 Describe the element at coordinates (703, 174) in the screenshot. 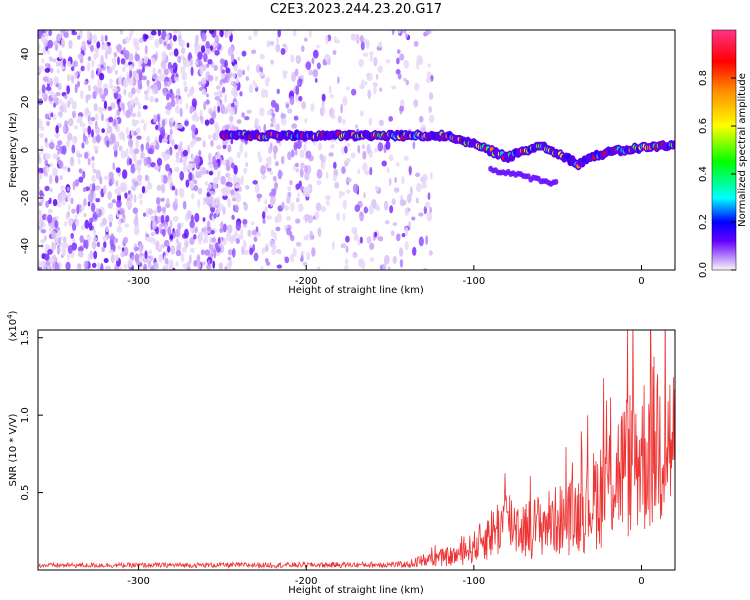

I see `colorbar-tick-label: 0.4` at that location.